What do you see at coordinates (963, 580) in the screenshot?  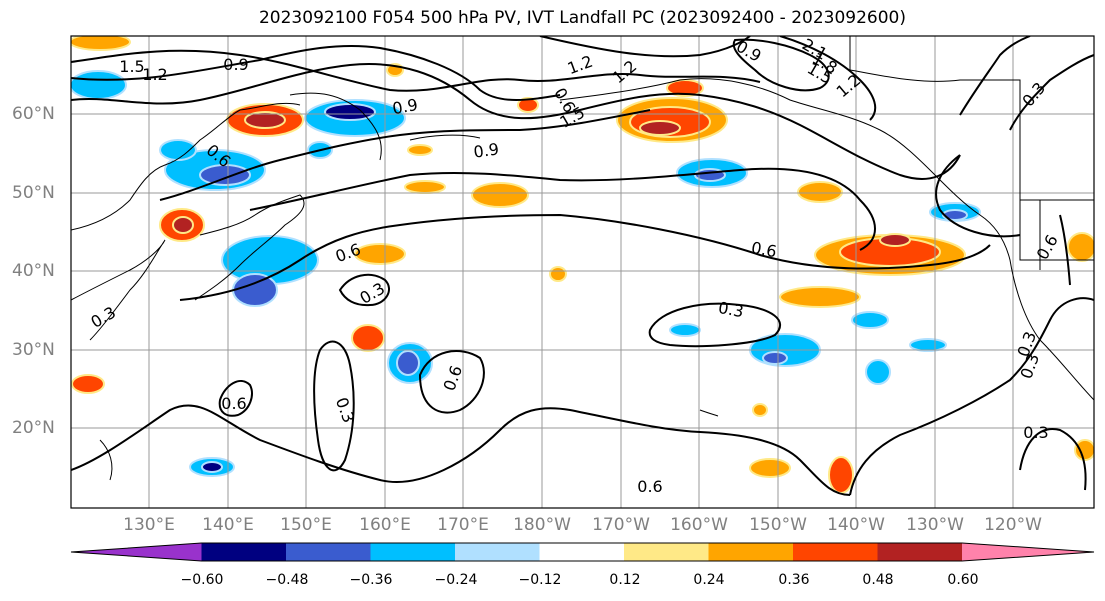 I see `colorbar-label: 0.60` at bounding box center [963, 580].